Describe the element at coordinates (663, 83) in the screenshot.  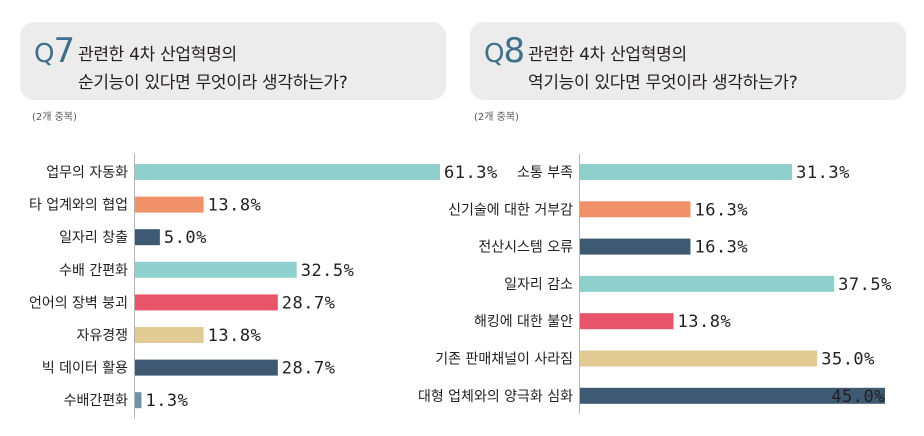
I see `q8-question-line2: 역기능이 있다면 무엇이라 생각하는가?` at that location.